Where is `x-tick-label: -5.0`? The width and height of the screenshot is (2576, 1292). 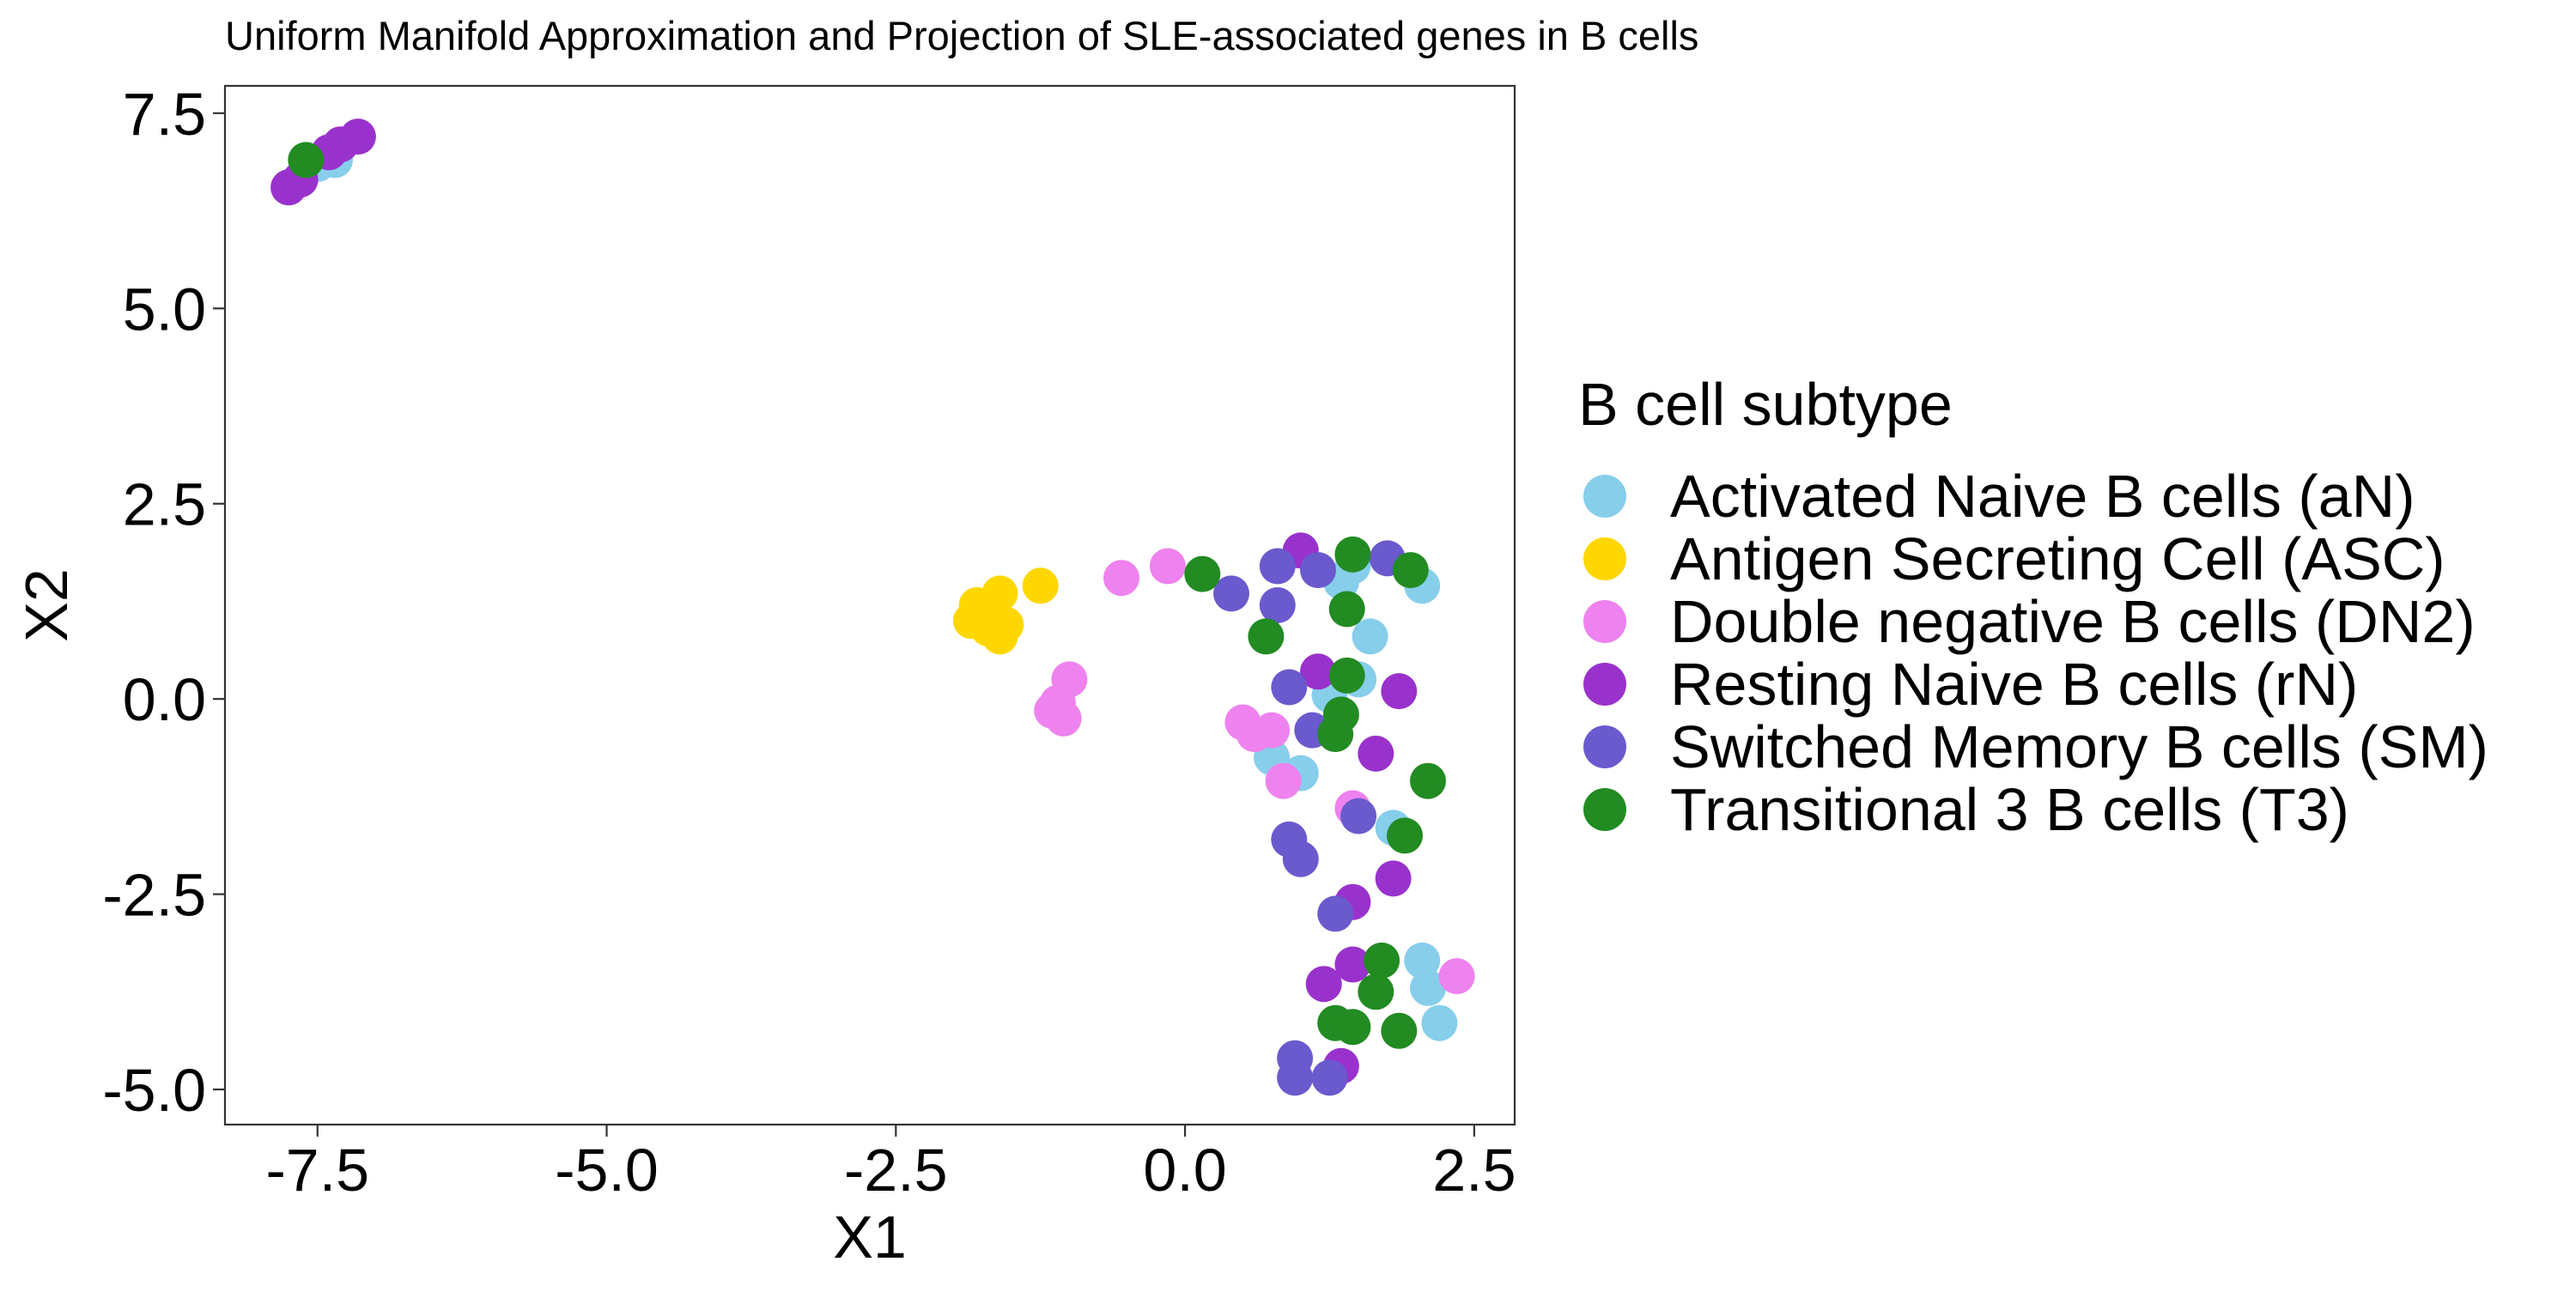
x-tick-label: -5.0 is located at coordinates (607, 1170).